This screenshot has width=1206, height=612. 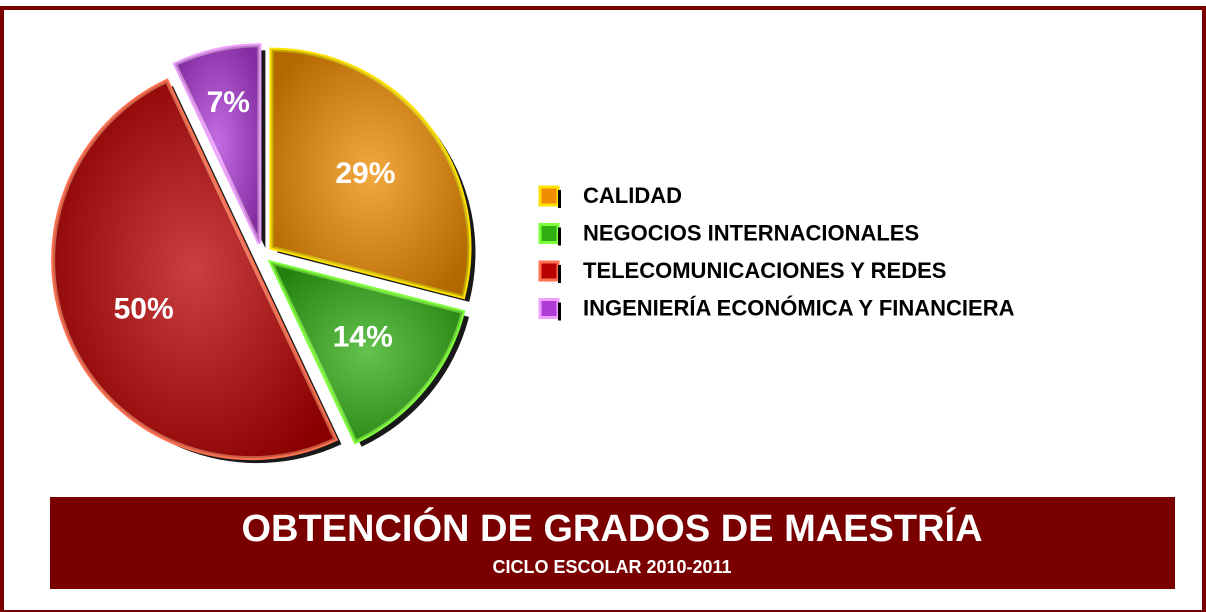 What do you see at coordinates (144, 309) in the screenshot?
I see `data-label: 50%` at bounding box center [144, 309].